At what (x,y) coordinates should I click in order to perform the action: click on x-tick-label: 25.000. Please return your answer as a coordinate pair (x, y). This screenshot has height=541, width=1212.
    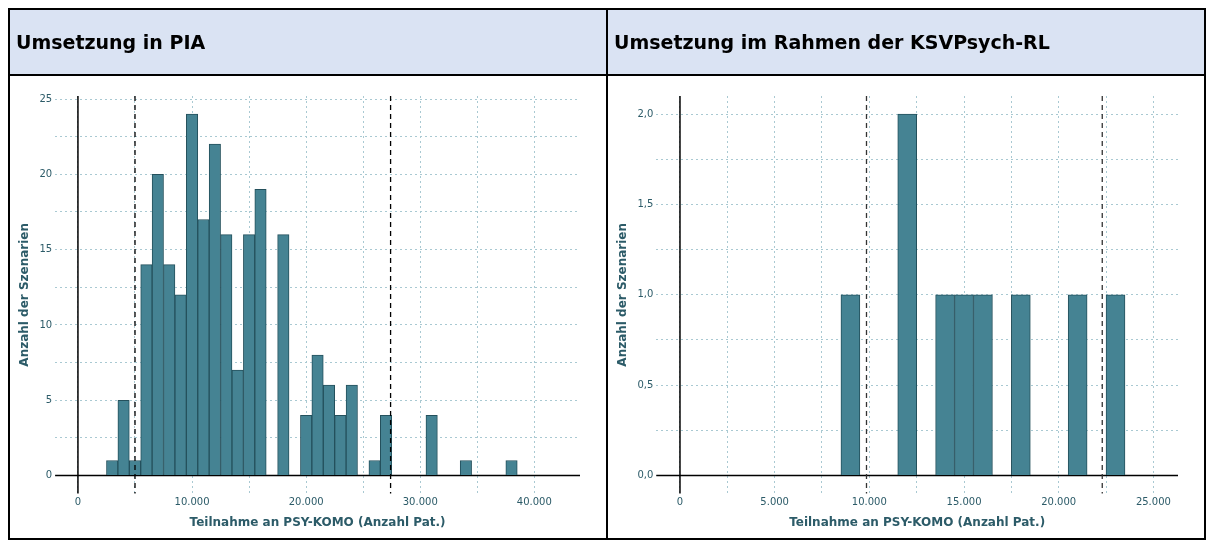
    Looking at the image, I should click on (1153, 502).